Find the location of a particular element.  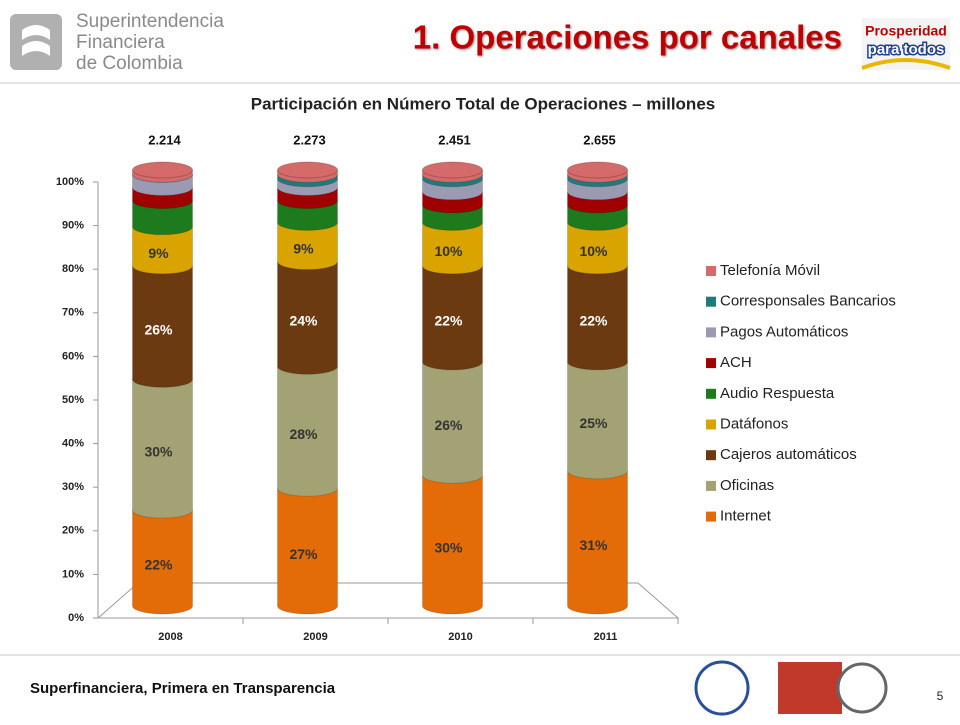

y-tick-label: 30% is located at coordinates (73, 487).